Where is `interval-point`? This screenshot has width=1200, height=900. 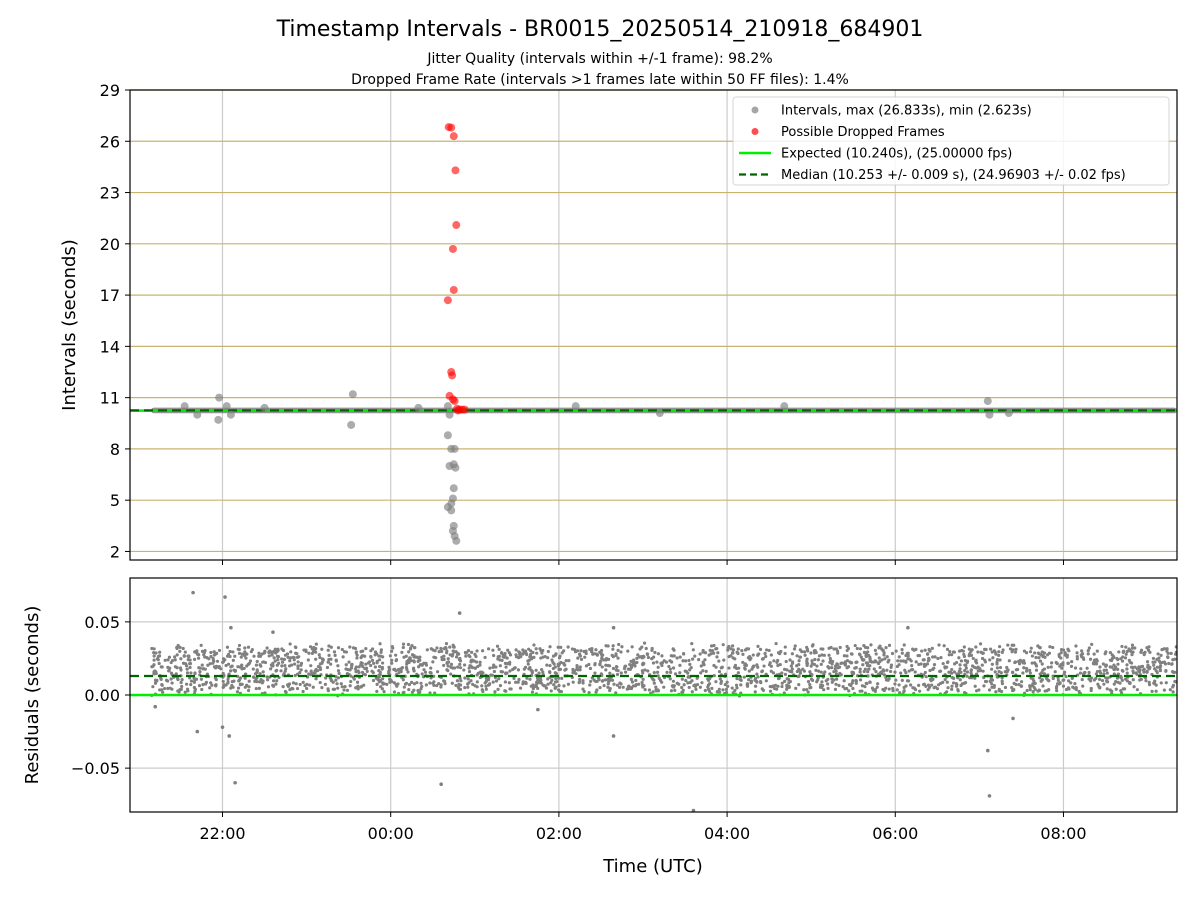
interval-point is located at coordinates (989, 414).